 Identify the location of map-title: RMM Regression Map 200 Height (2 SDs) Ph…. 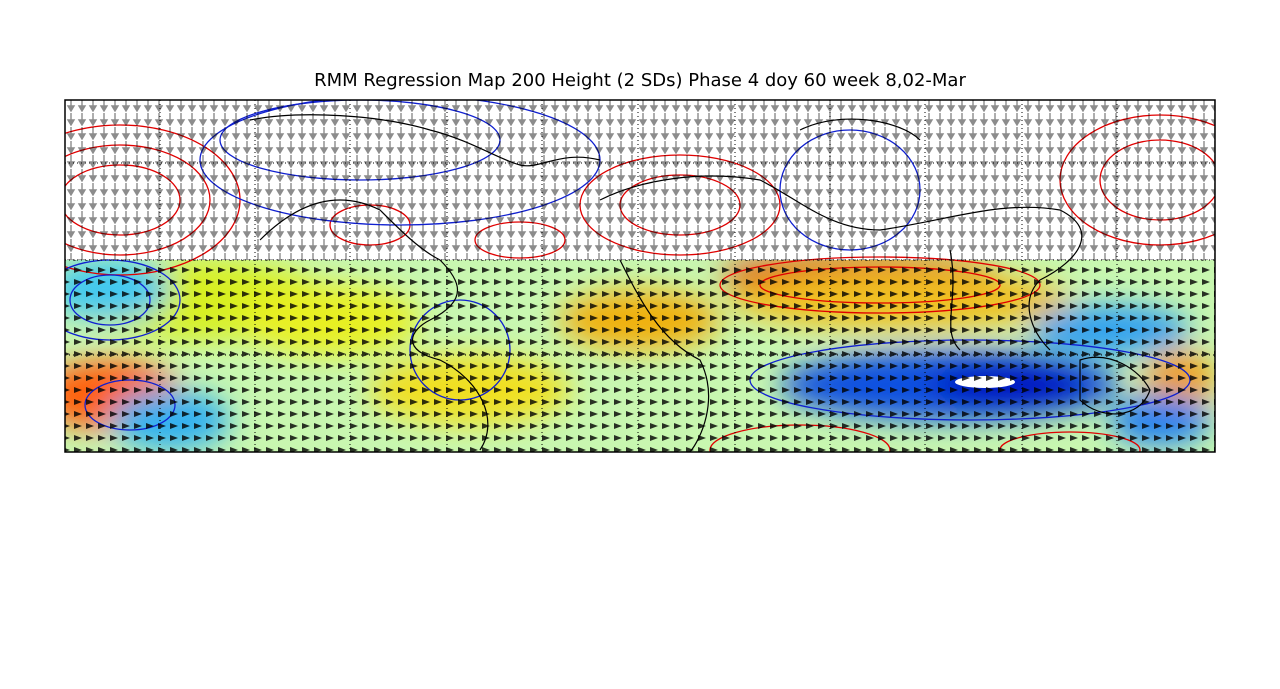
(640, 80).